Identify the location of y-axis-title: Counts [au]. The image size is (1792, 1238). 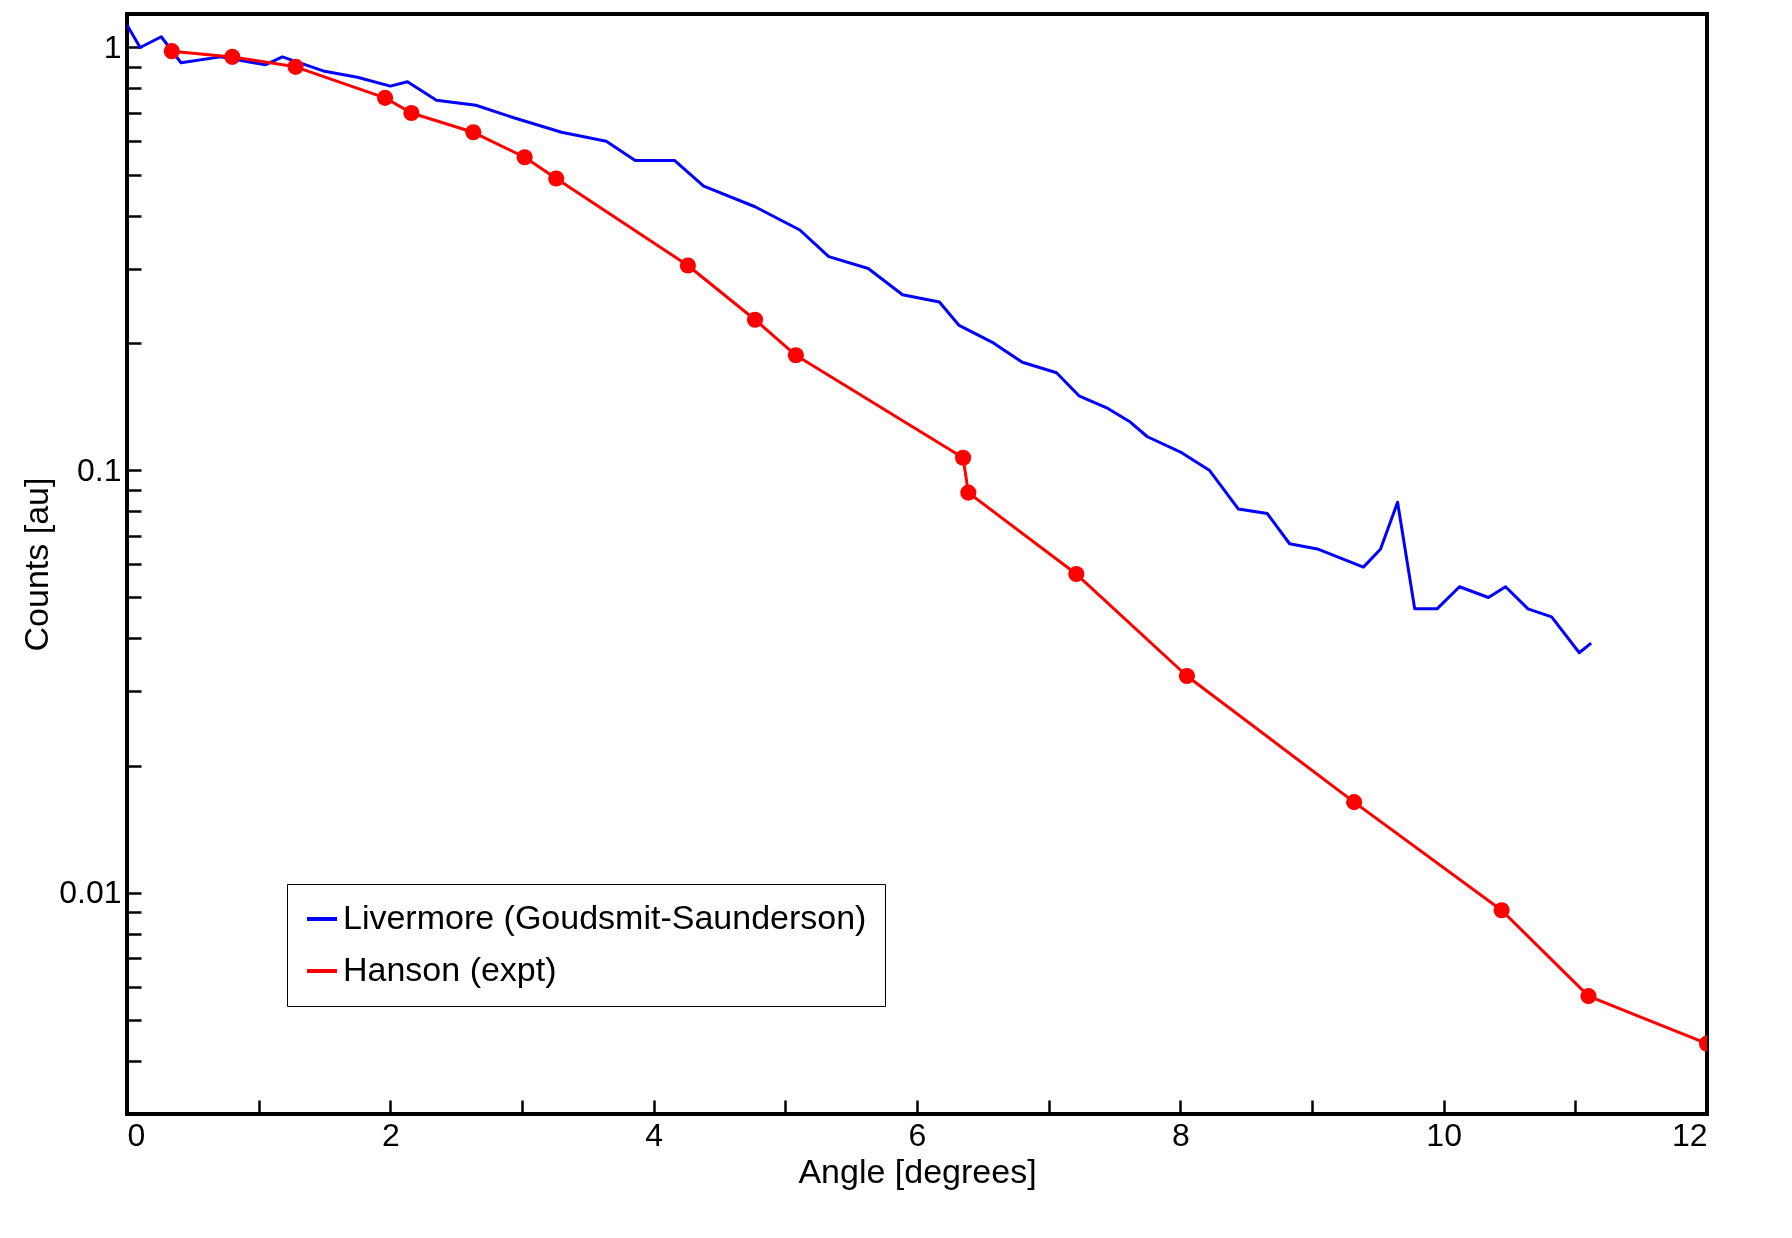
(36, 564).